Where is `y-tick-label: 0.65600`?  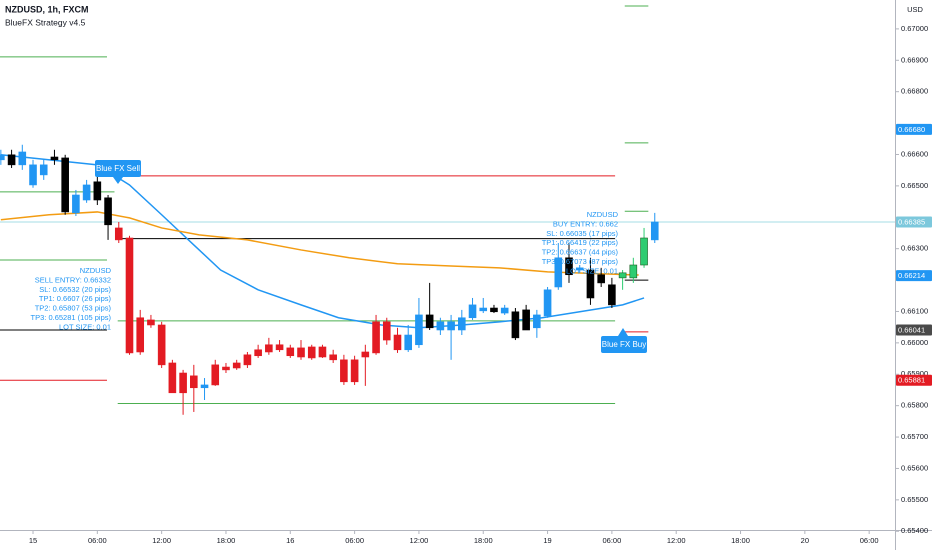
y-tick-label: 0.65600 is located at coordinates (914, 467).